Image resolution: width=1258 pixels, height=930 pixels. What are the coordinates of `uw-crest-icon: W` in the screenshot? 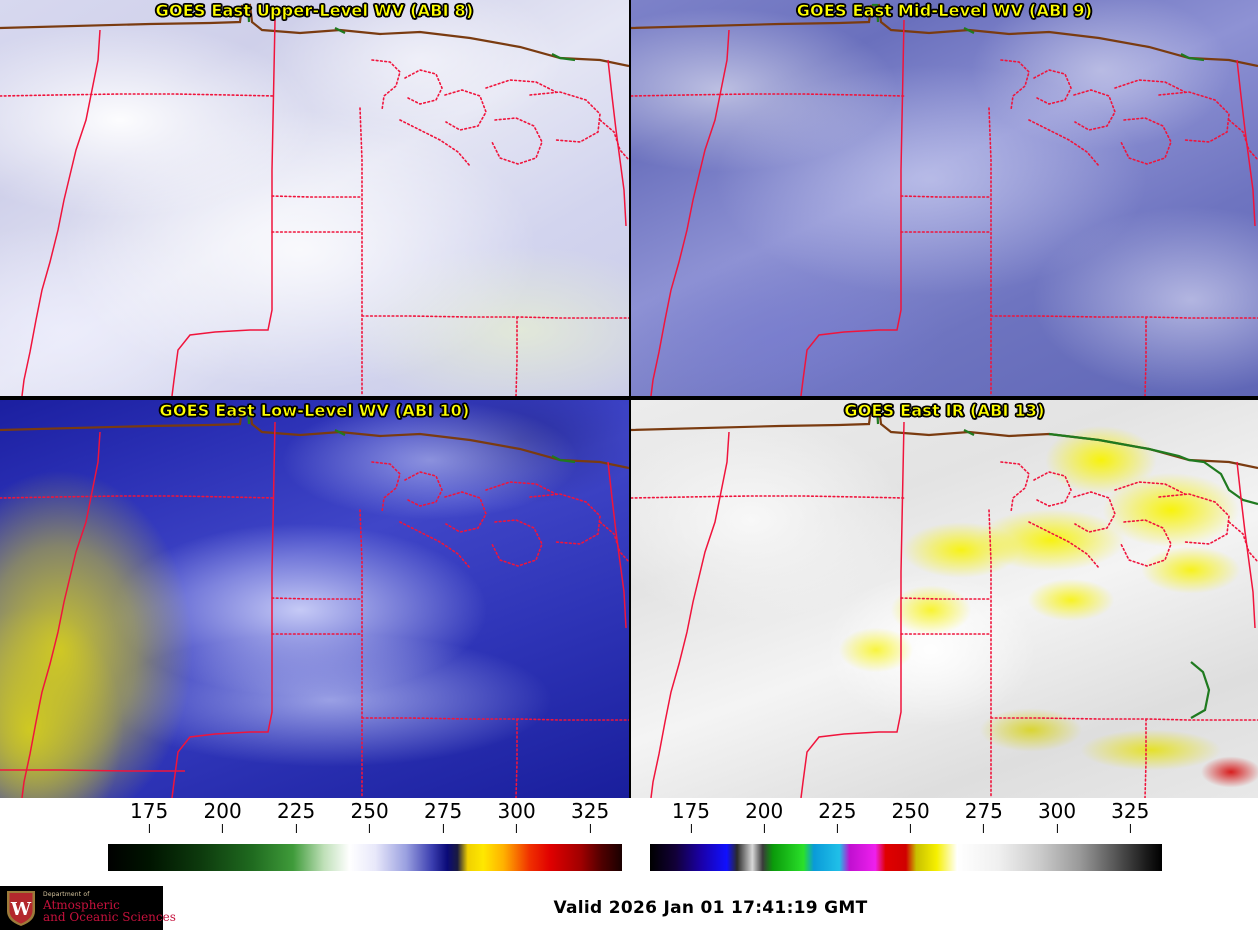 It's located at (21, 908).